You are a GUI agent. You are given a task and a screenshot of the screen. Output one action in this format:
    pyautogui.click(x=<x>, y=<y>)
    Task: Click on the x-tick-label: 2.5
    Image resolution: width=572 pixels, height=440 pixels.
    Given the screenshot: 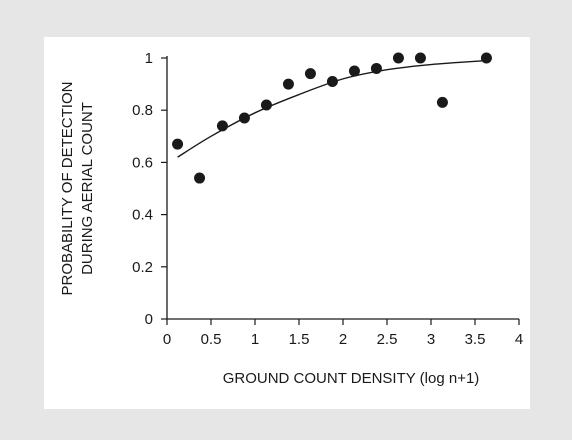 What is the action you would take?
    pyautogui.click(x=387, y=339)
    